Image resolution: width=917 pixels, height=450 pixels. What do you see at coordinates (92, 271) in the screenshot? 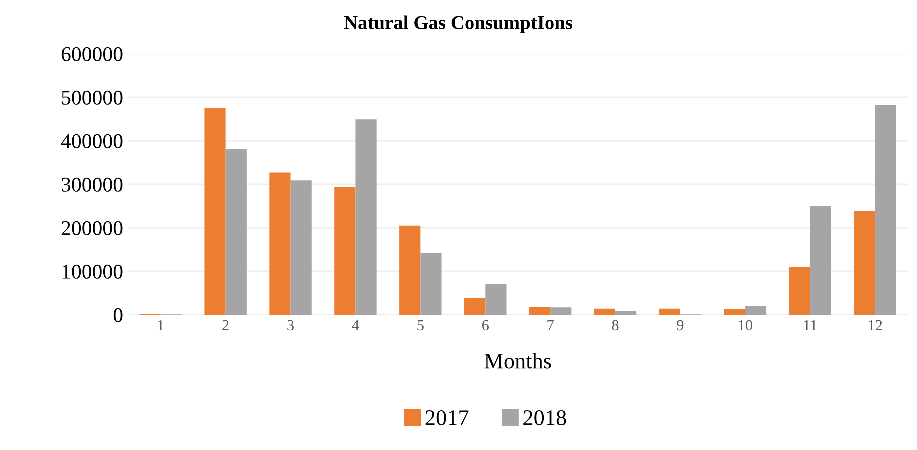
I see `y-tick-label: 100000` at bounding box center [92, 271].